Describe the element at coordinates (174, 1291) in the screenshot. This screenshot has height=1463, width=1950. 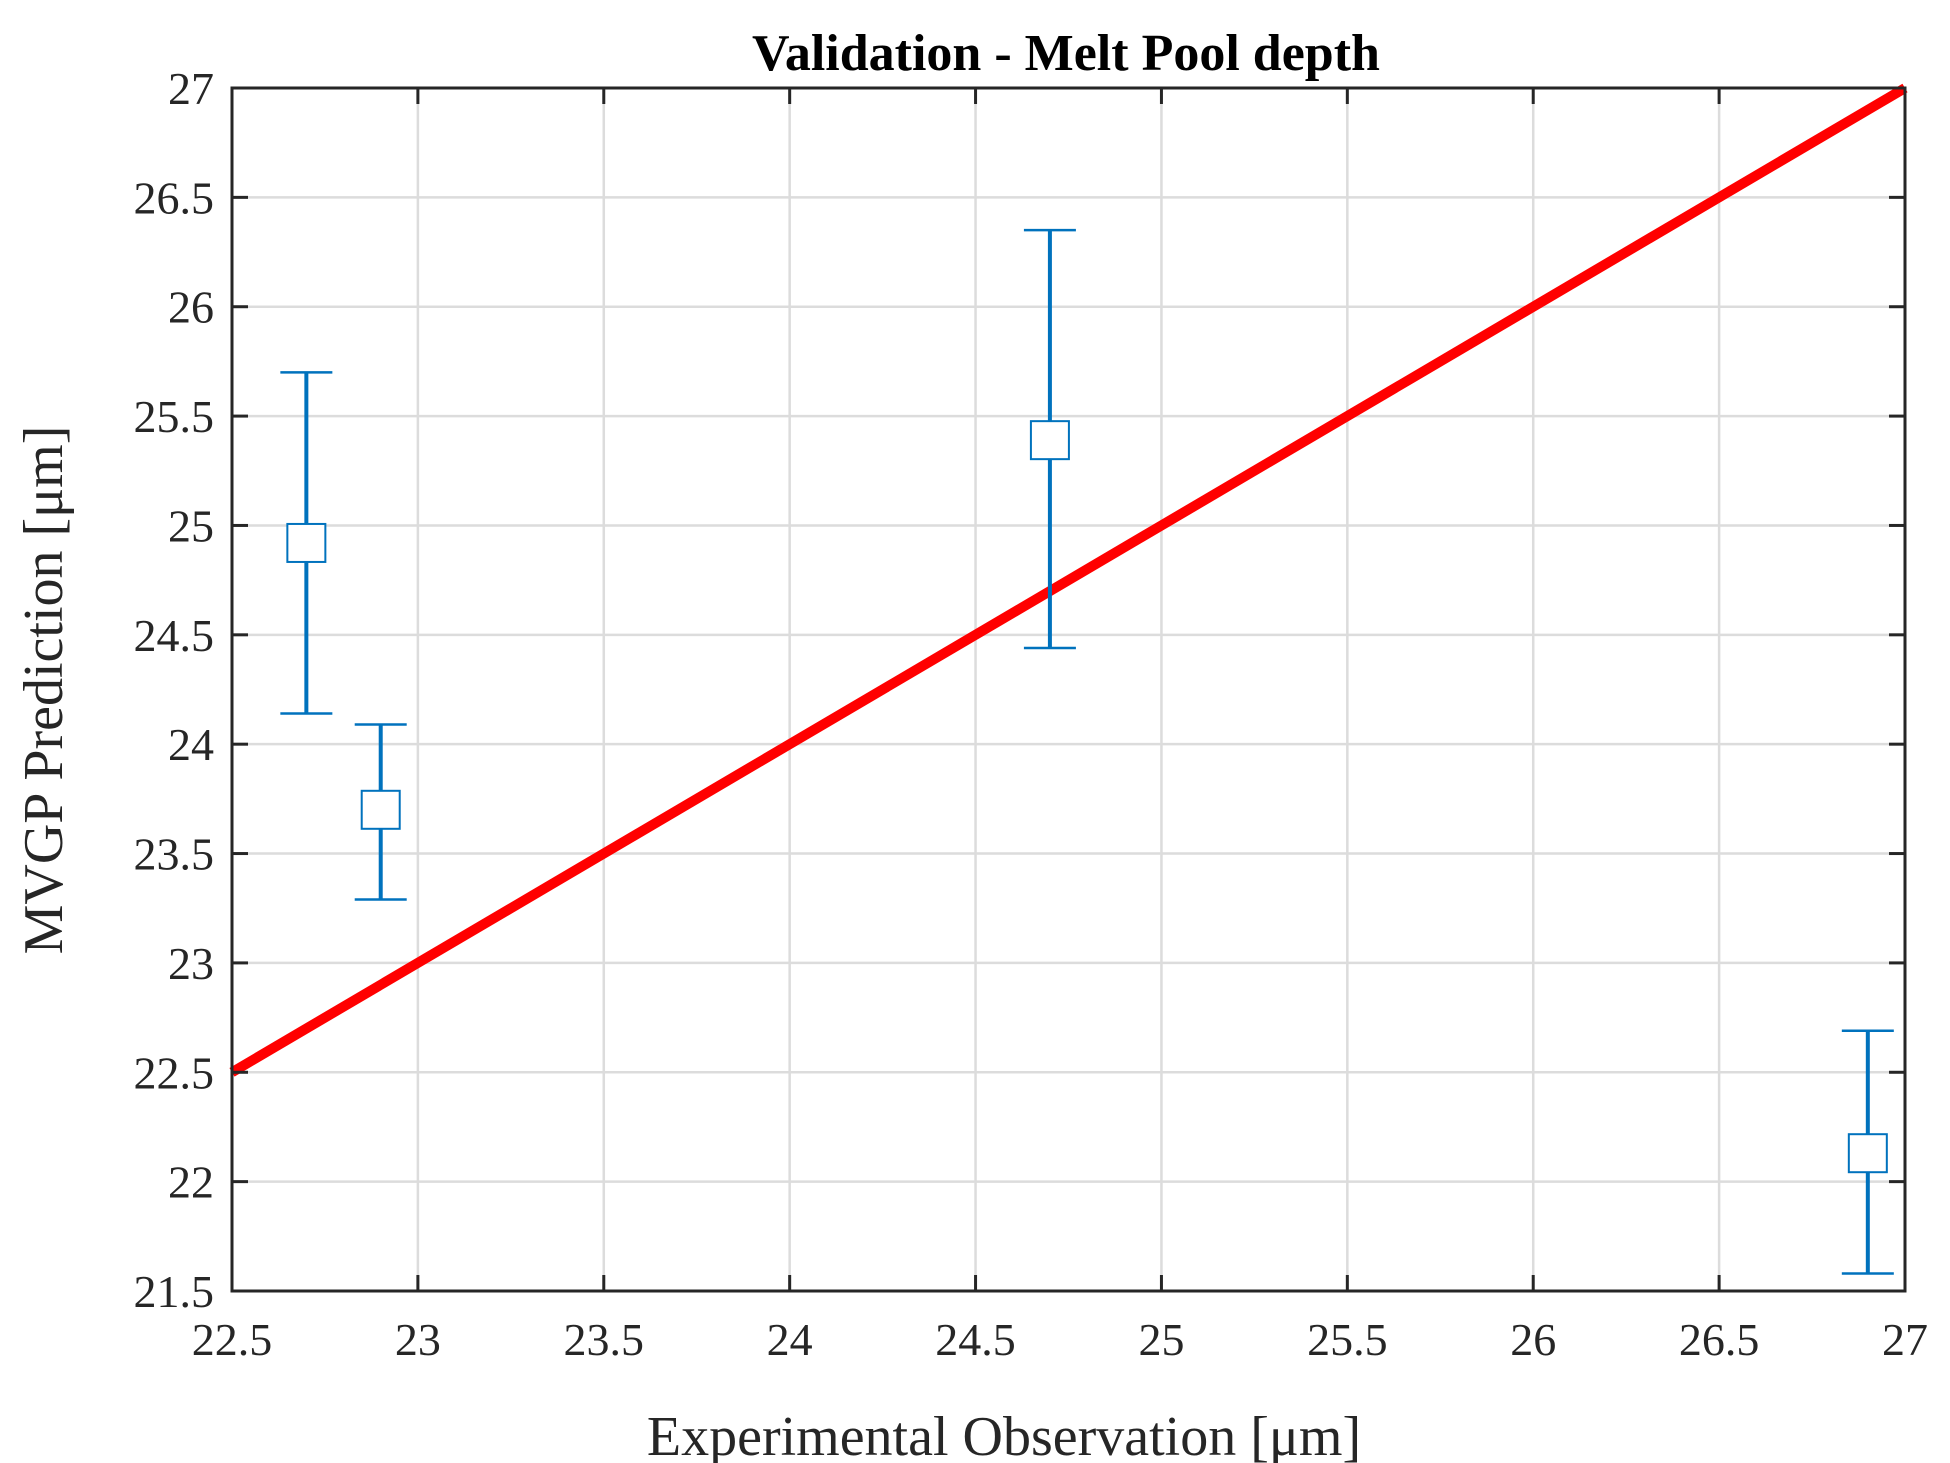
I see `y-tick-label: 21.5` at that location.